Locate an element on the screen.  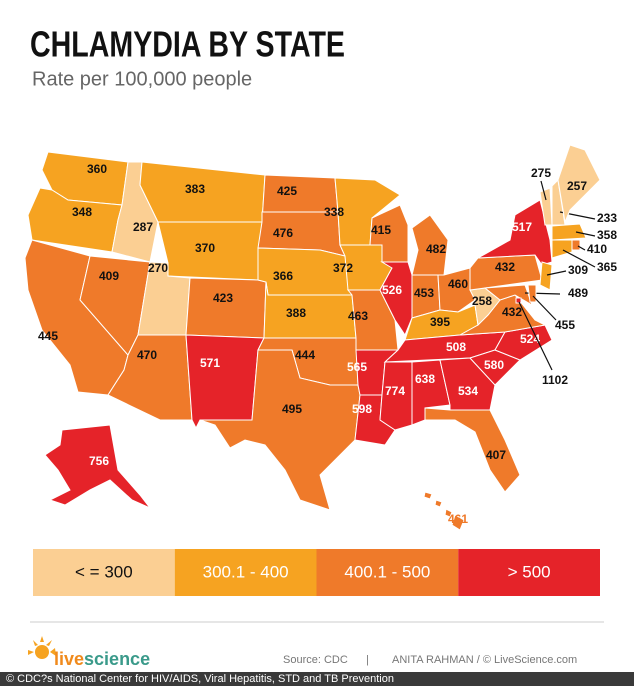
state-value: 571 is located at coordinates (210, 363).